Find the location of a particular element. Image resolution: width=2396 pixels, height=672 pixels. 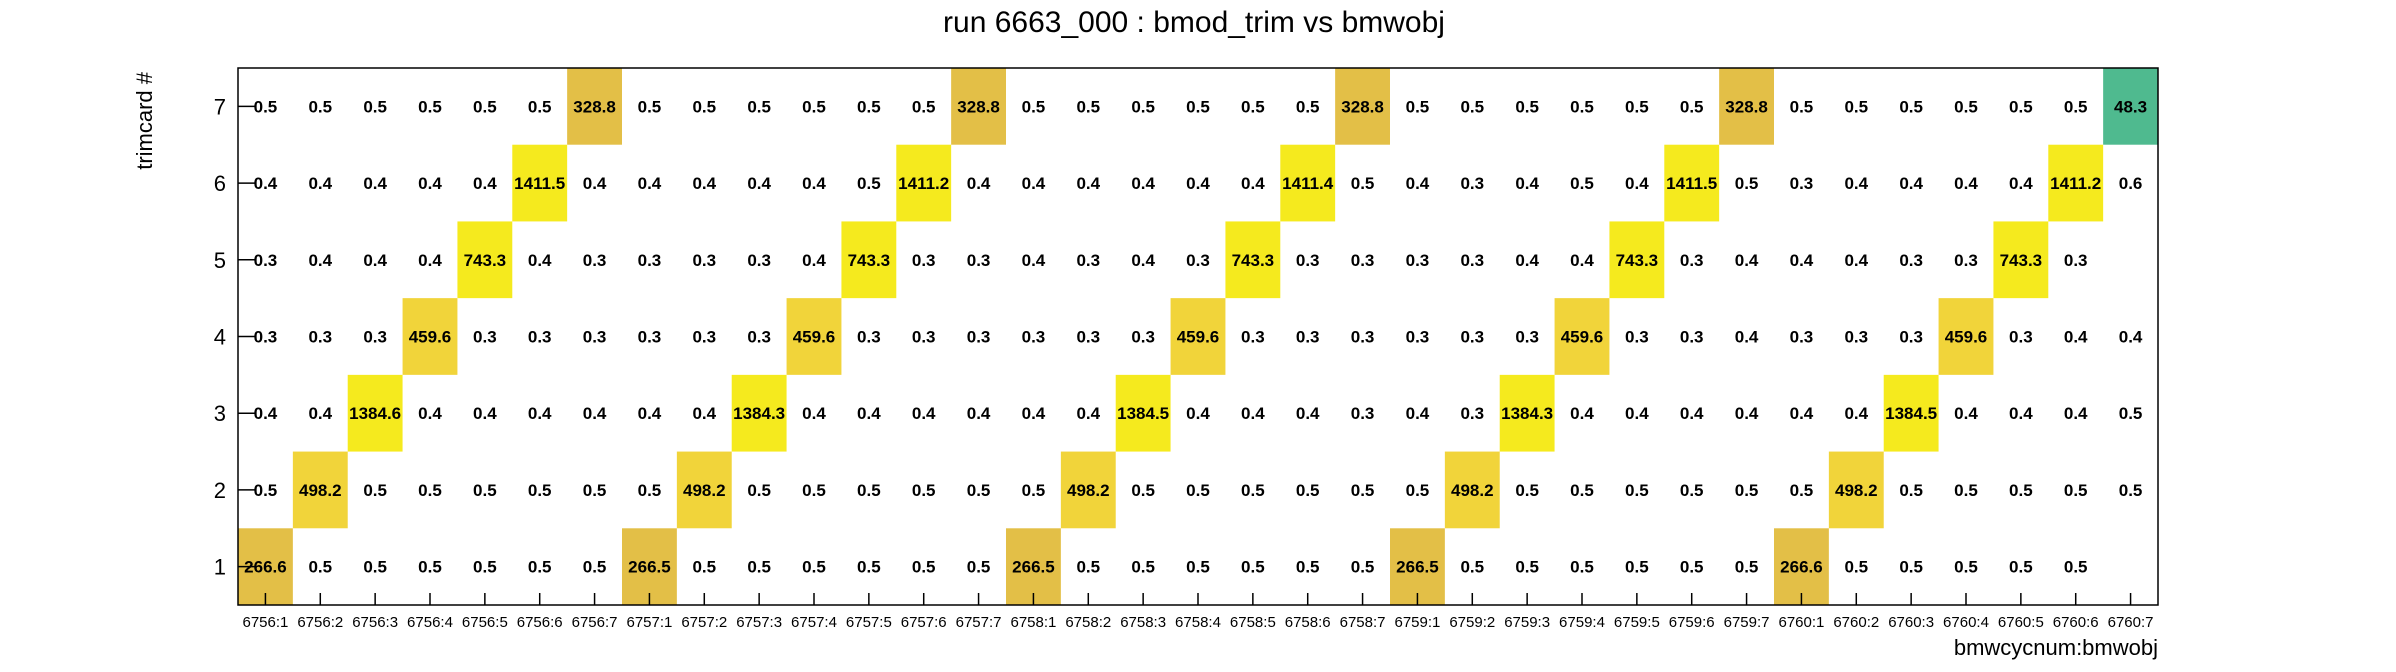

chart-title: run 6663_000 : bmod_trim vs bmwobj is located at coordinates (1194, 22).